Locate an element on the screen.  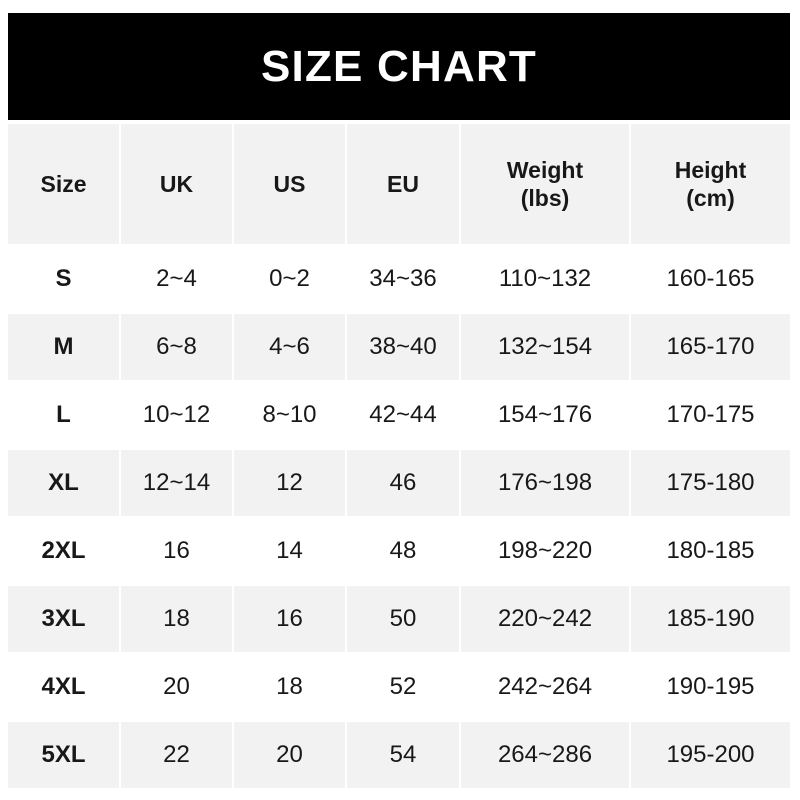
table-row: M 6~8 4~6 38~40 132~154 165-170 is located at coordinates (399, 347).